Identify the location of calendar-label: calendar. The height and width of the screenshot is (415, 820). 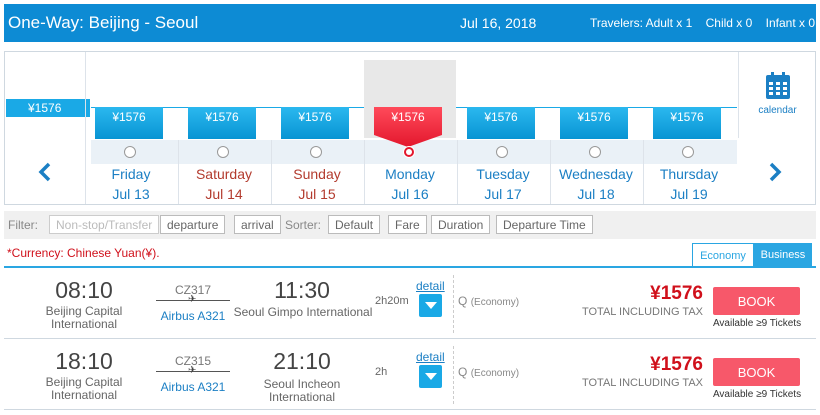
(777, 110).